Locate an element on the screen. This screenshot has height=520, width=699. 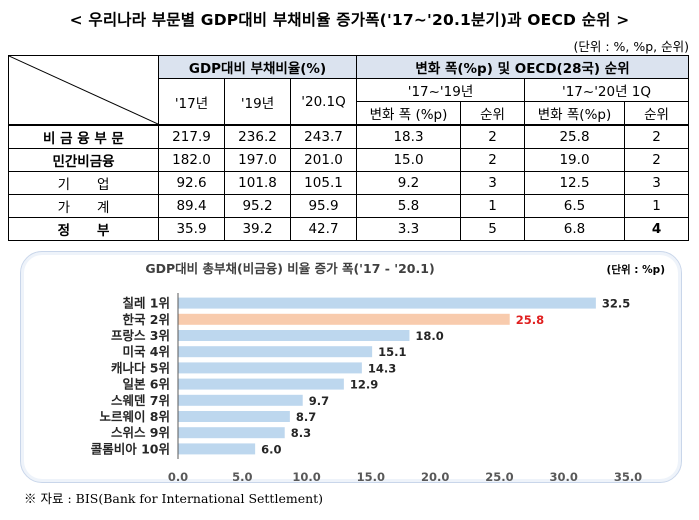
cell: 182.0 is located at coordinates (191, 160).